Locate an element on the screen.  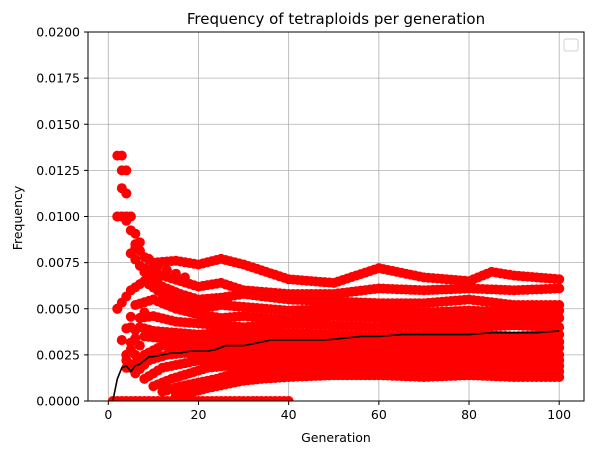
x-tick-label: 20 is located at coordinates (199, 414).